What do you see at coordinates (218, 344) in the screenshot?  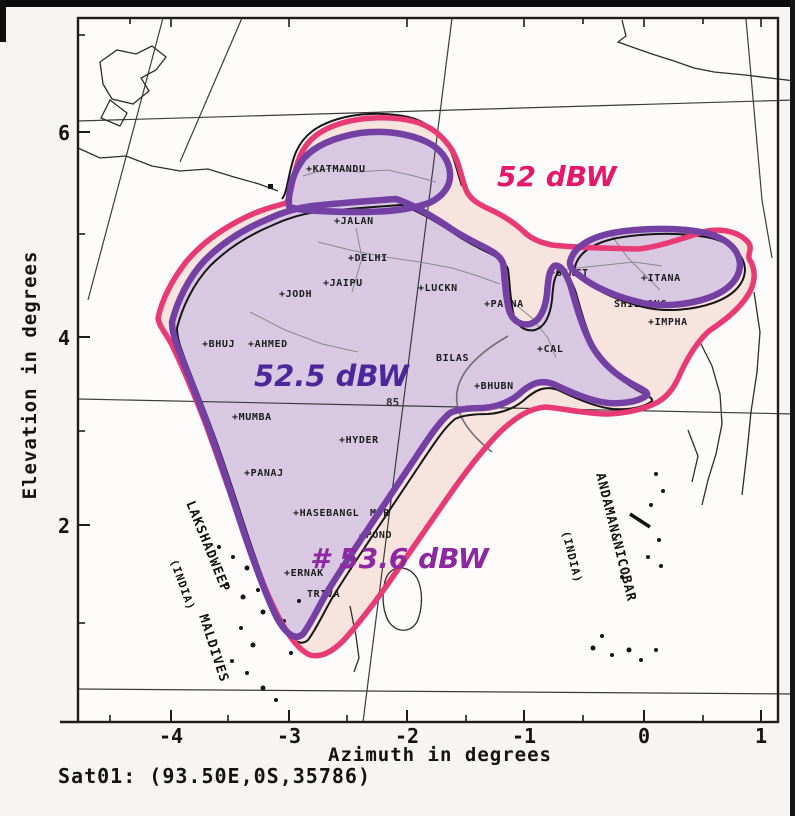 I see `city-label: +BHUJ` at bounding box center [218, 344].